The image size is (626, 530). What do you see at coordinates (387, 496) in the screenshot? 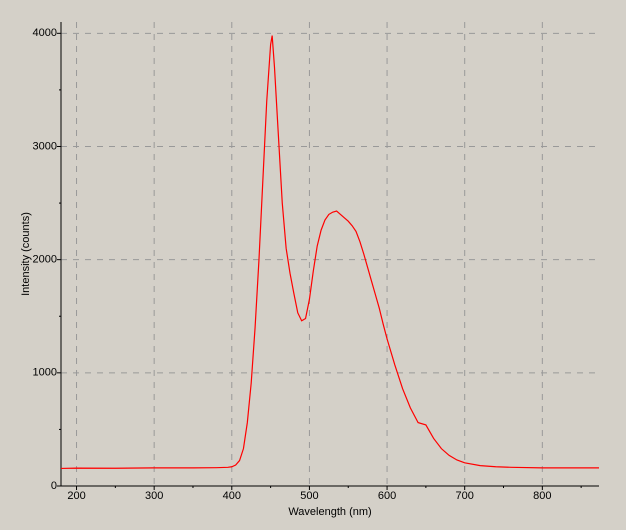
I see `x-tick-label: 600` at bounding box center [387, 496].